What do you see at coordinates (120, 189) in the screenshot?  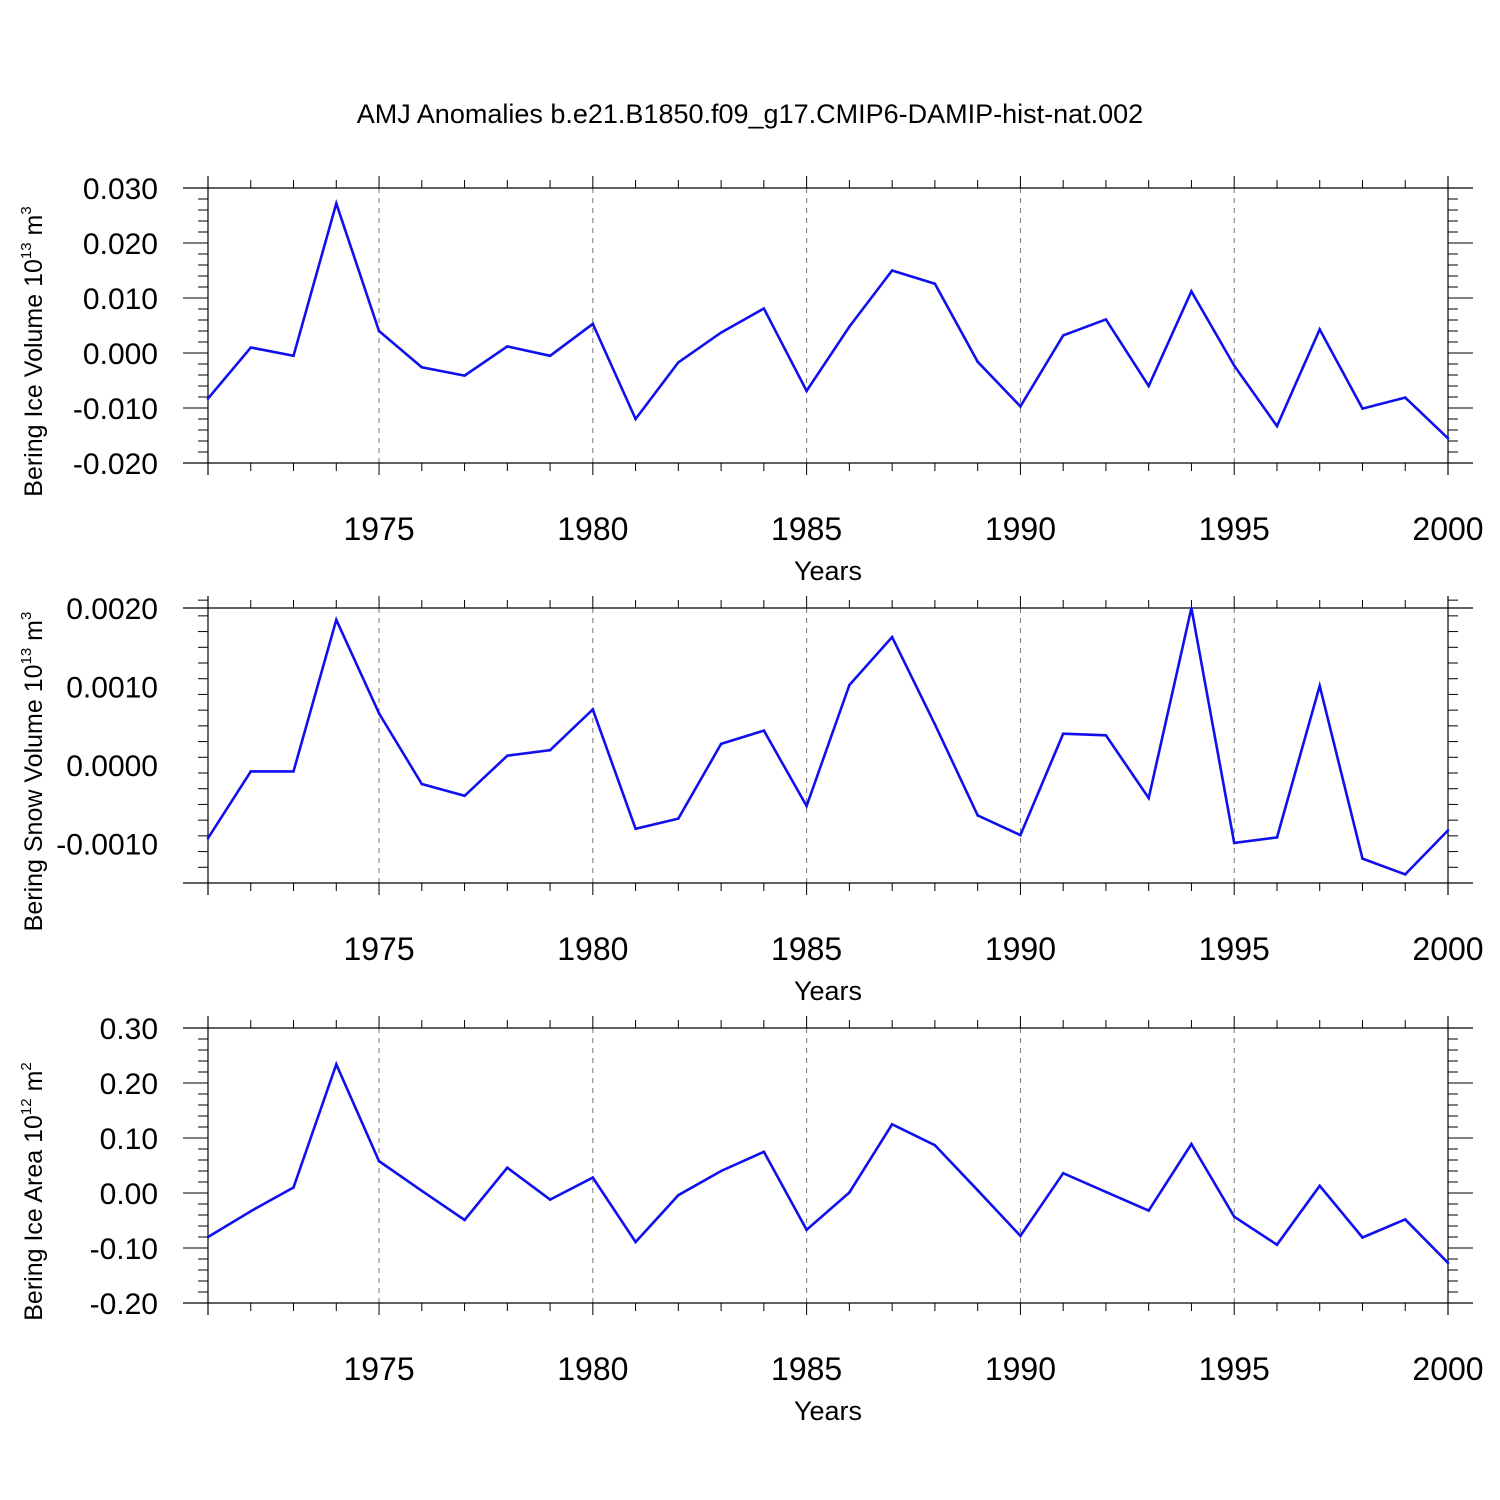 I see `y-tick-label: 0.030` at bounding box center [120, 189].